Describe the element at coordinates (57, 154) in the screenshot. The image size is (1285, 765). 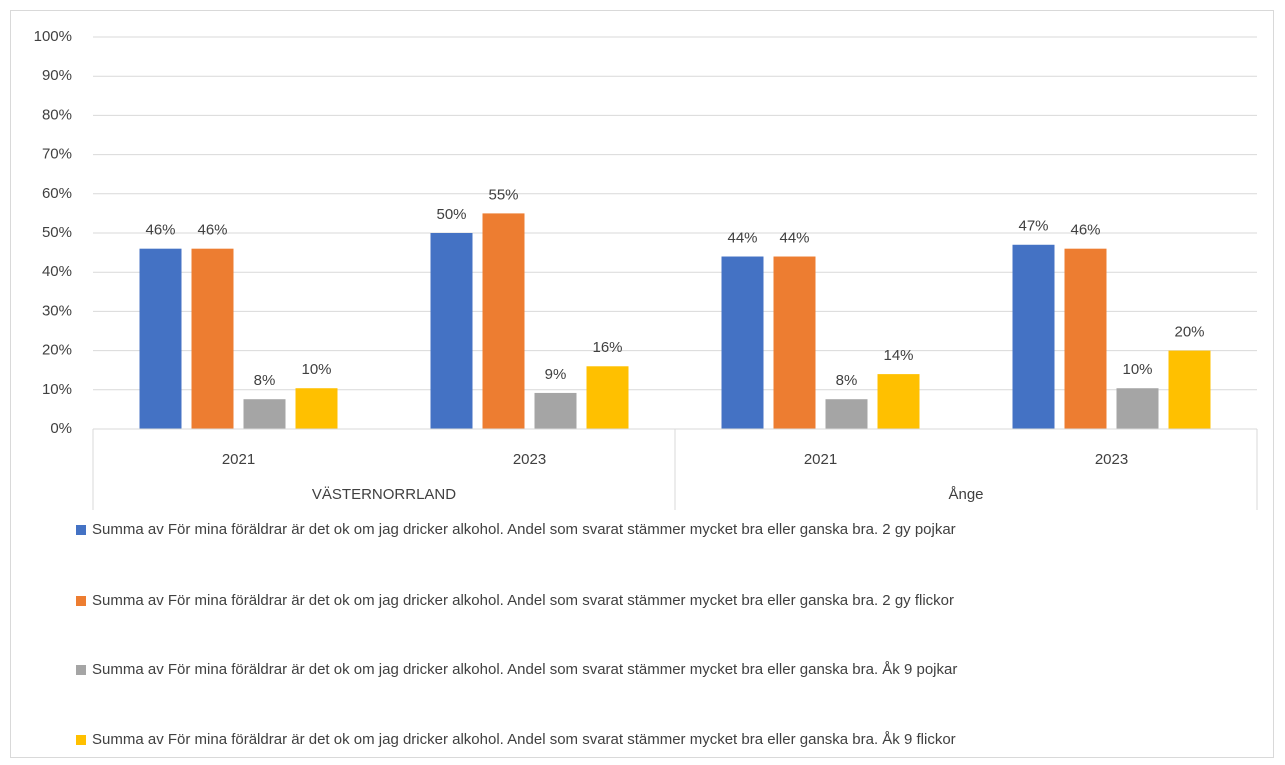
I see `y-tick-label: 70%` at that location.